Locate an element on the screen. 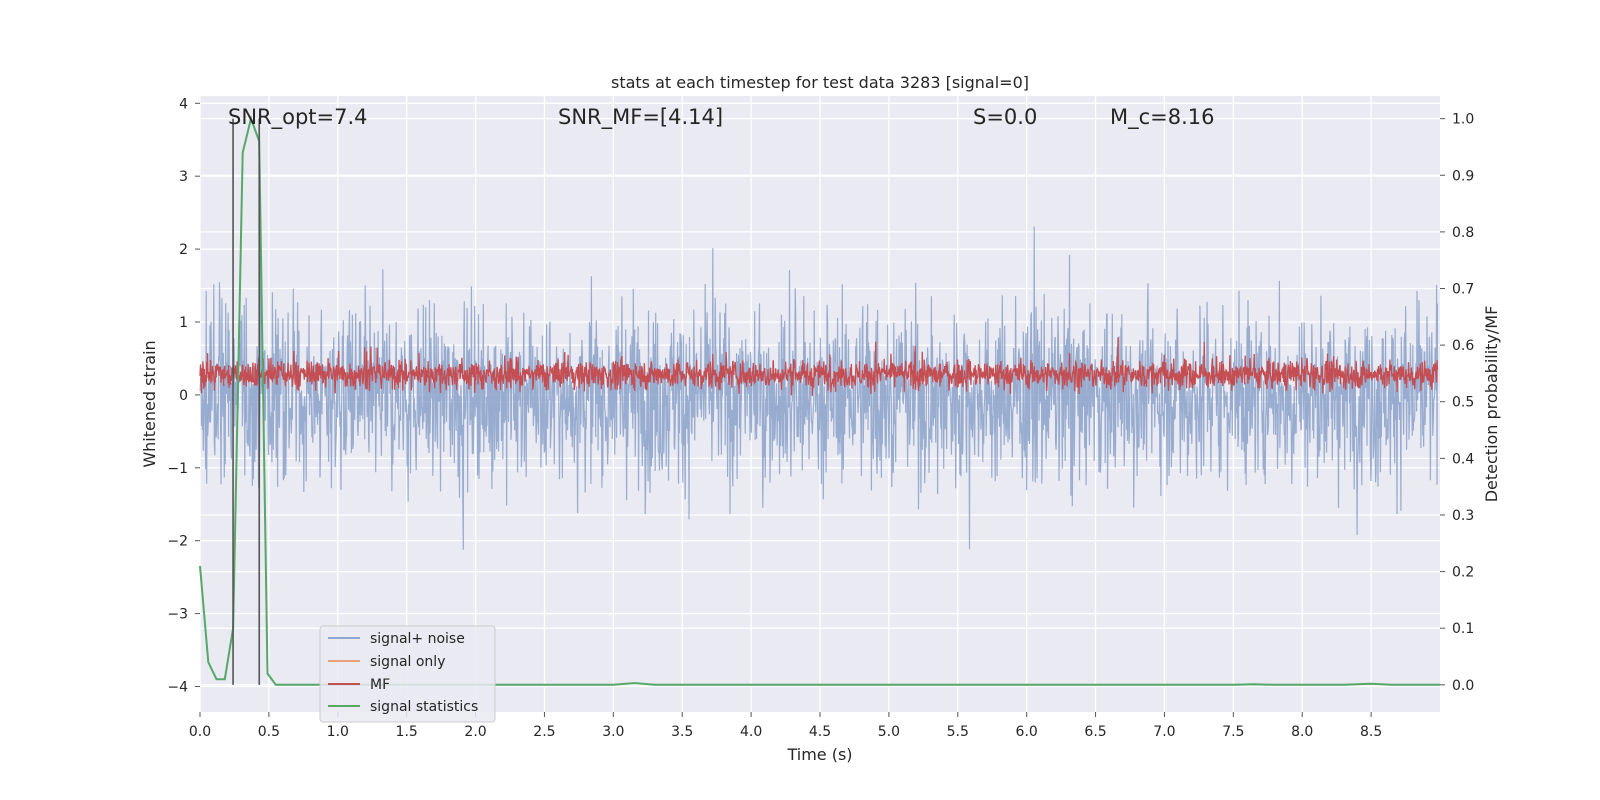 Image resolution: width=1600 pixels, height=800 pixels. y2-axis-ticks: 1.0 0.9 0.8 0.7 0.6 0.5 0.4 0.3 0.2 0.1 0.0 is located at coordinates (1457, 403).